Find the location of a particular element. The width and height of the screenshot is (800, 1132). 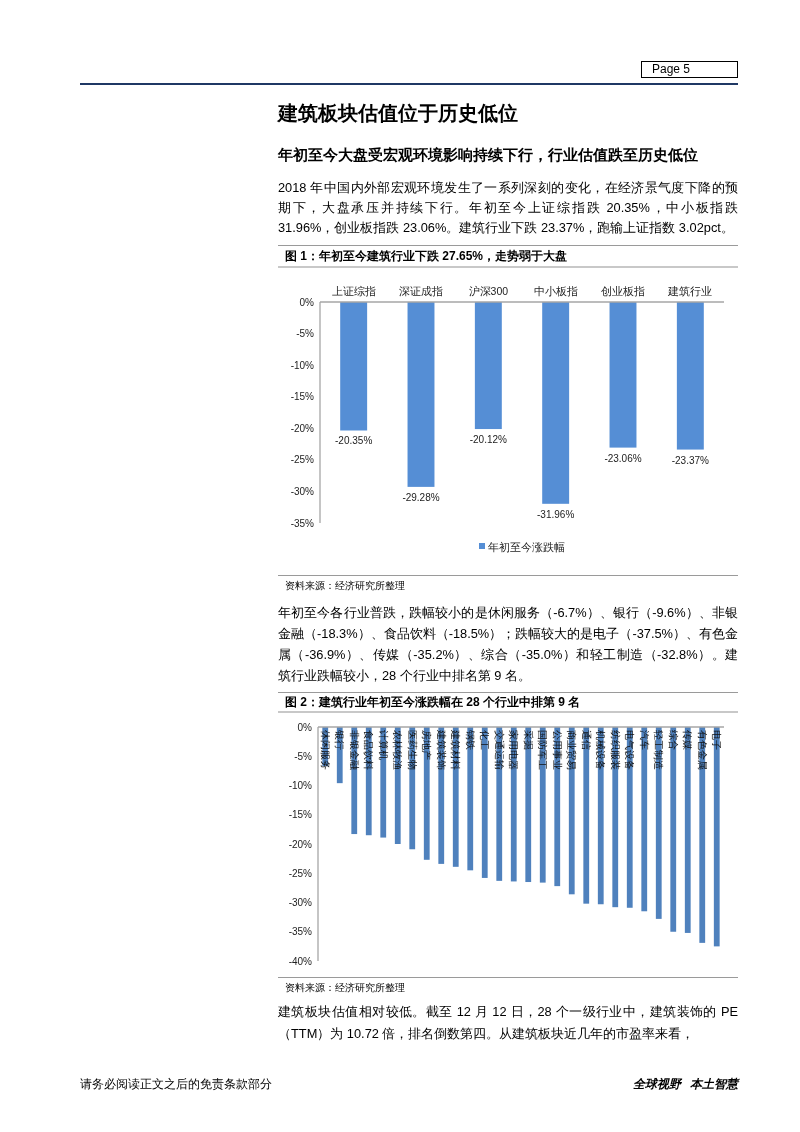

x-tick-label: 国防军工 is located at coordinates (543, 750).